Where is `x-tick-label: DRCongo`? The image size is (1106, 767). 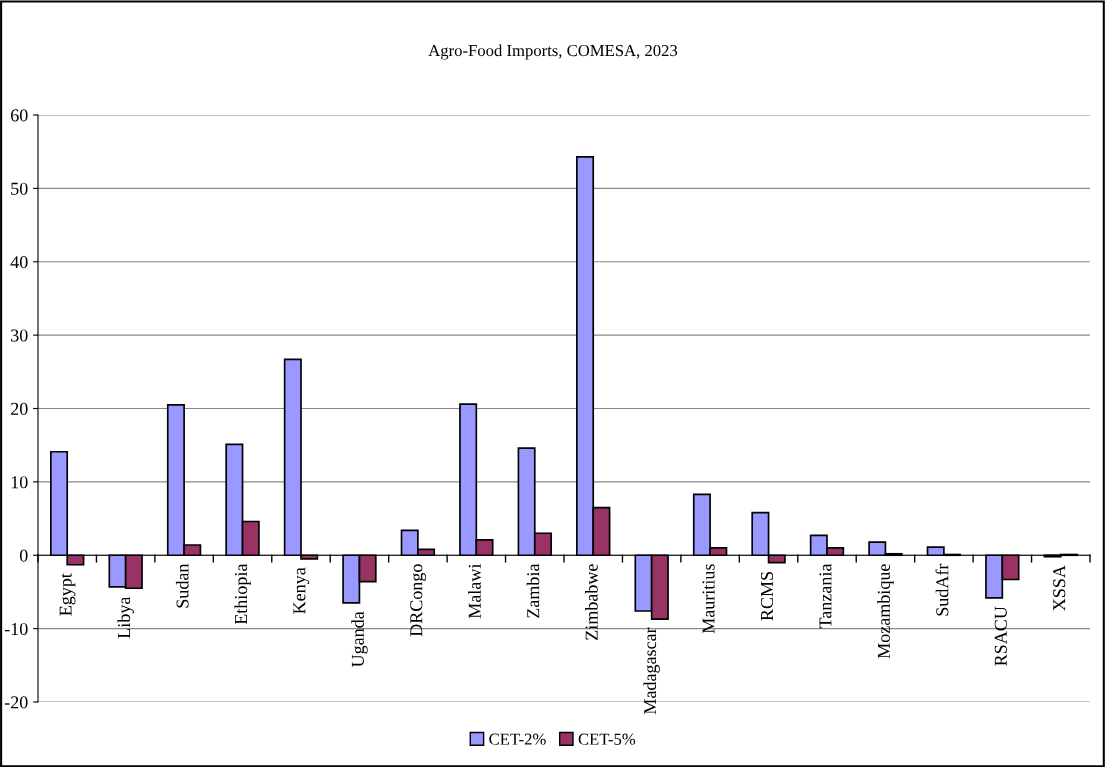
x-tick-label: DRCongo is located at coordinates (418, 600).